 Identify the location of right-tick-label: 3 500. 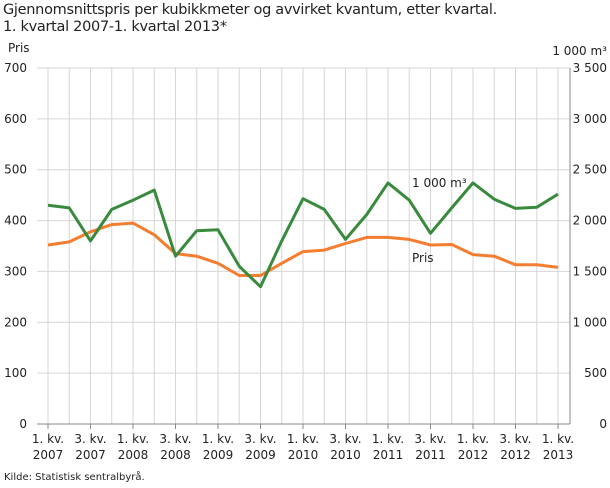
(590, 68).